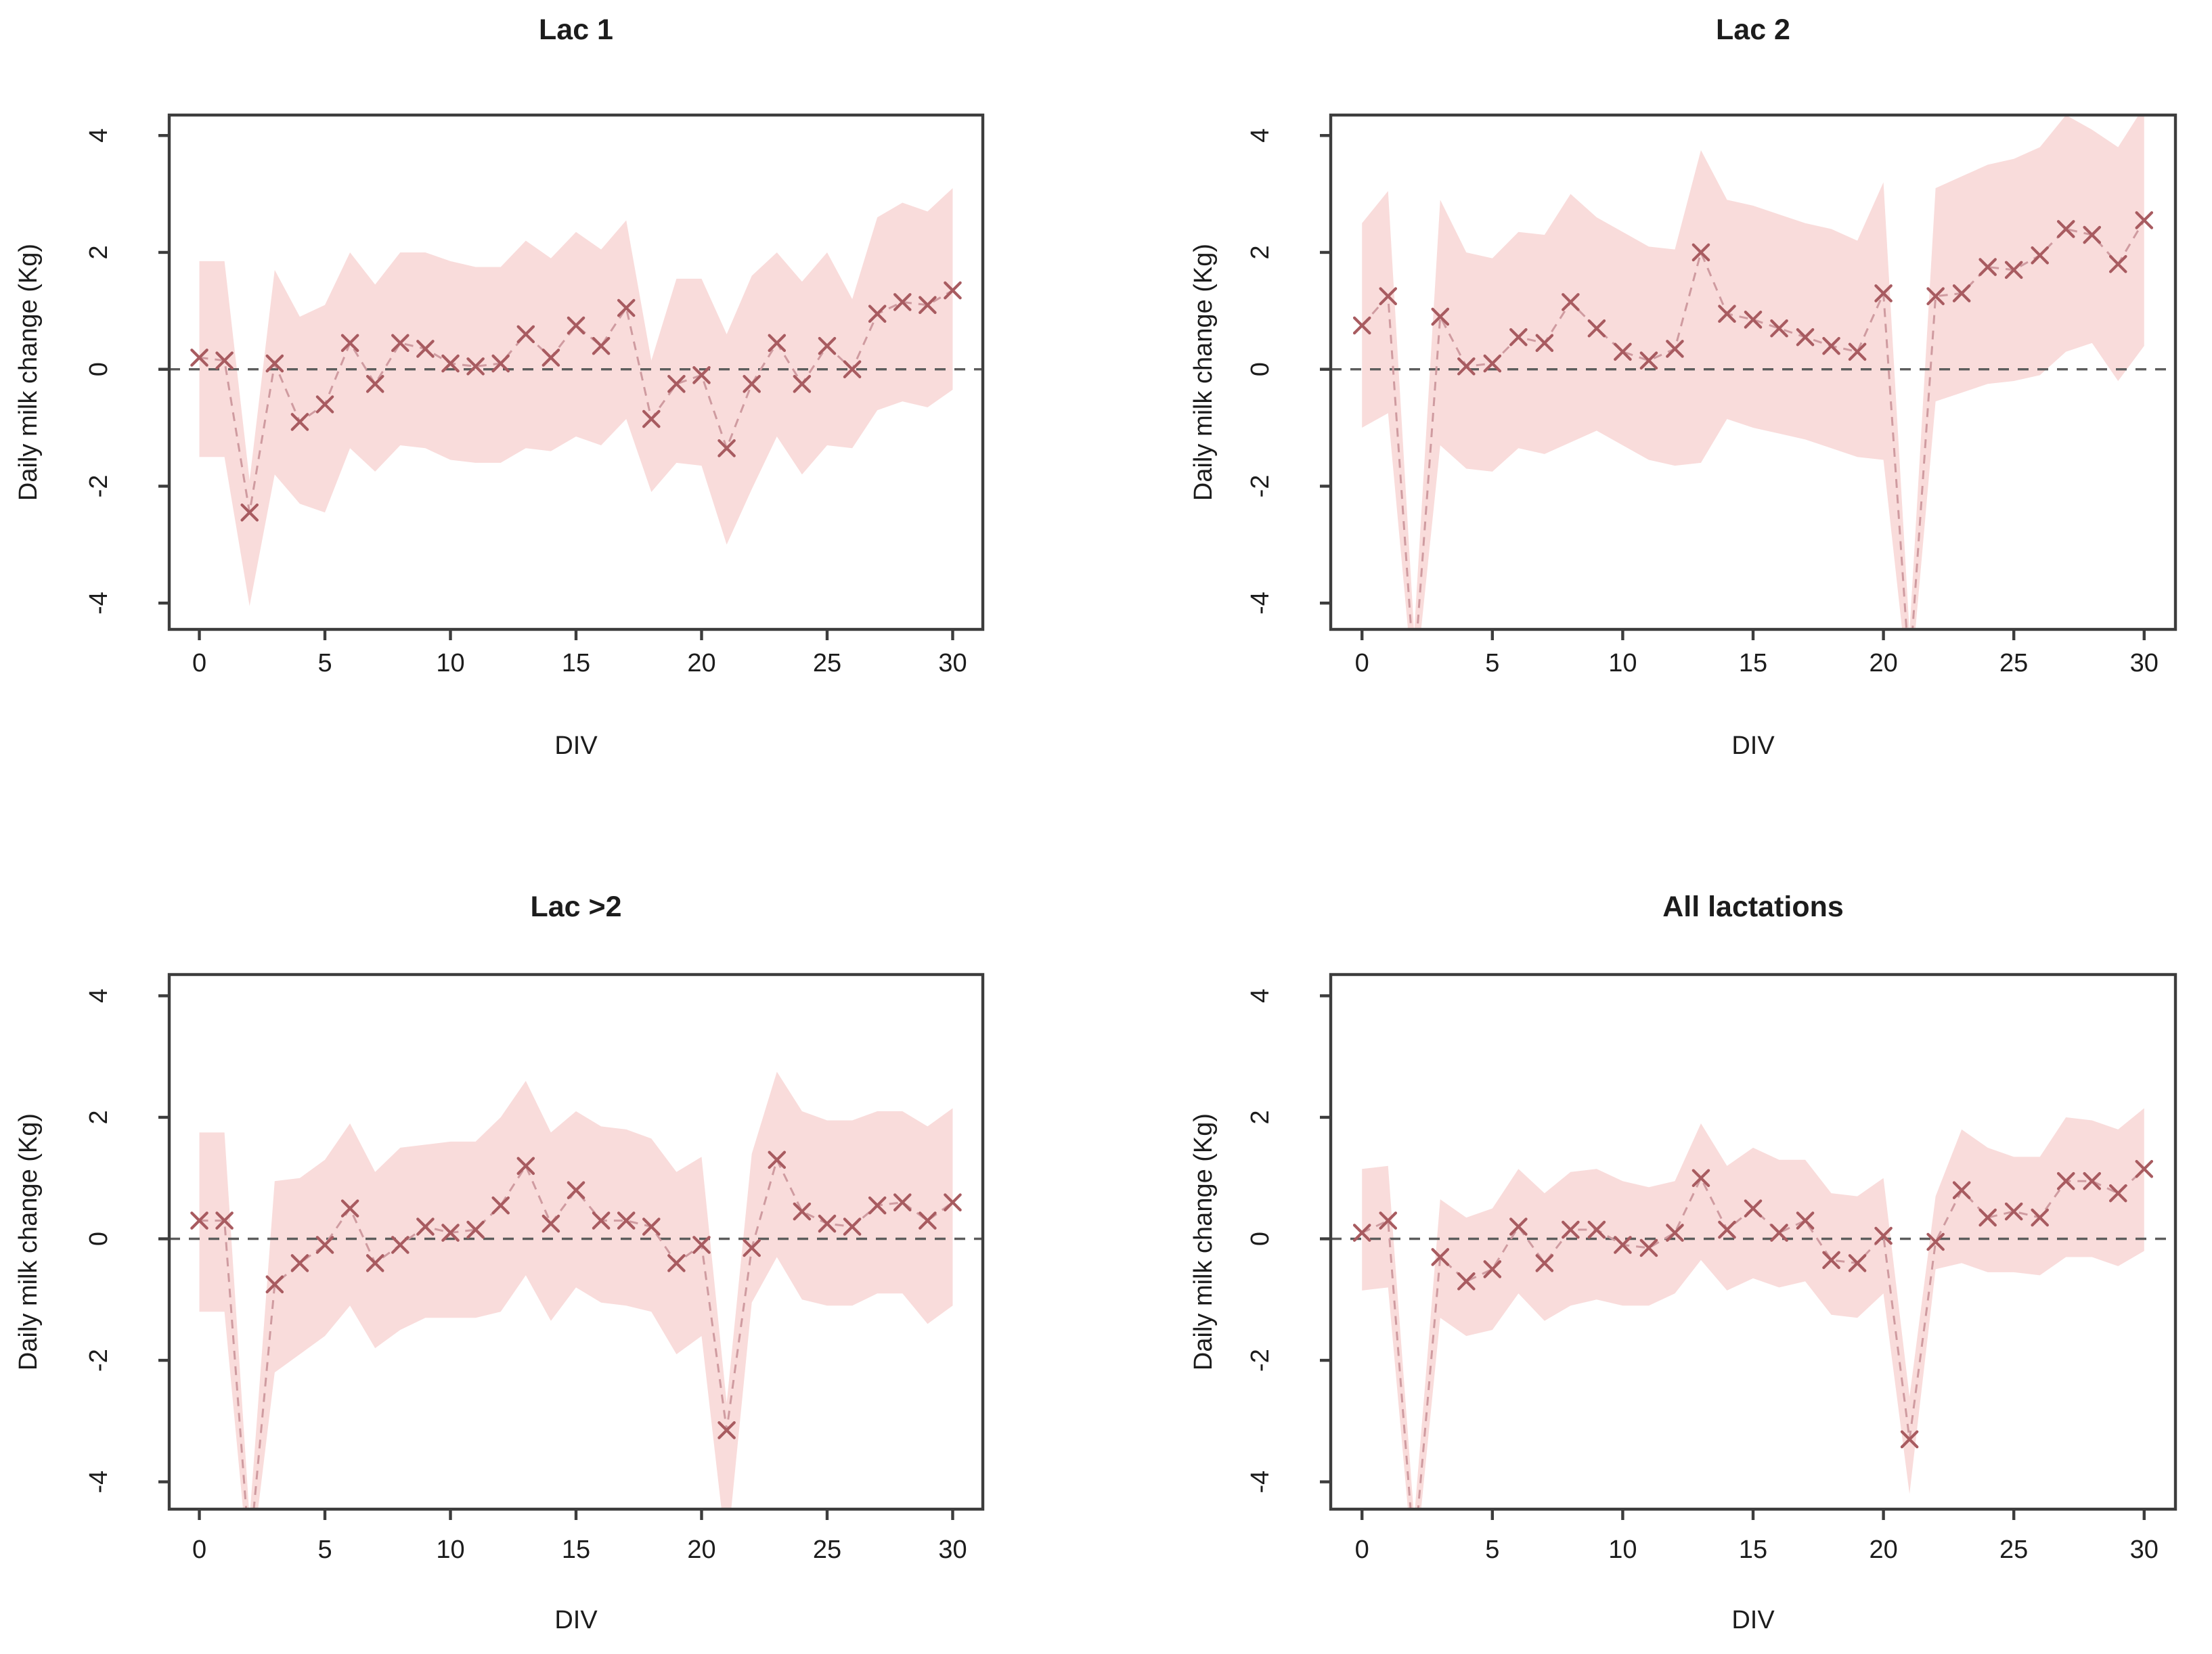  I want to click on y-axis: -4 -2 0 2 4, so click(1288, 1241).